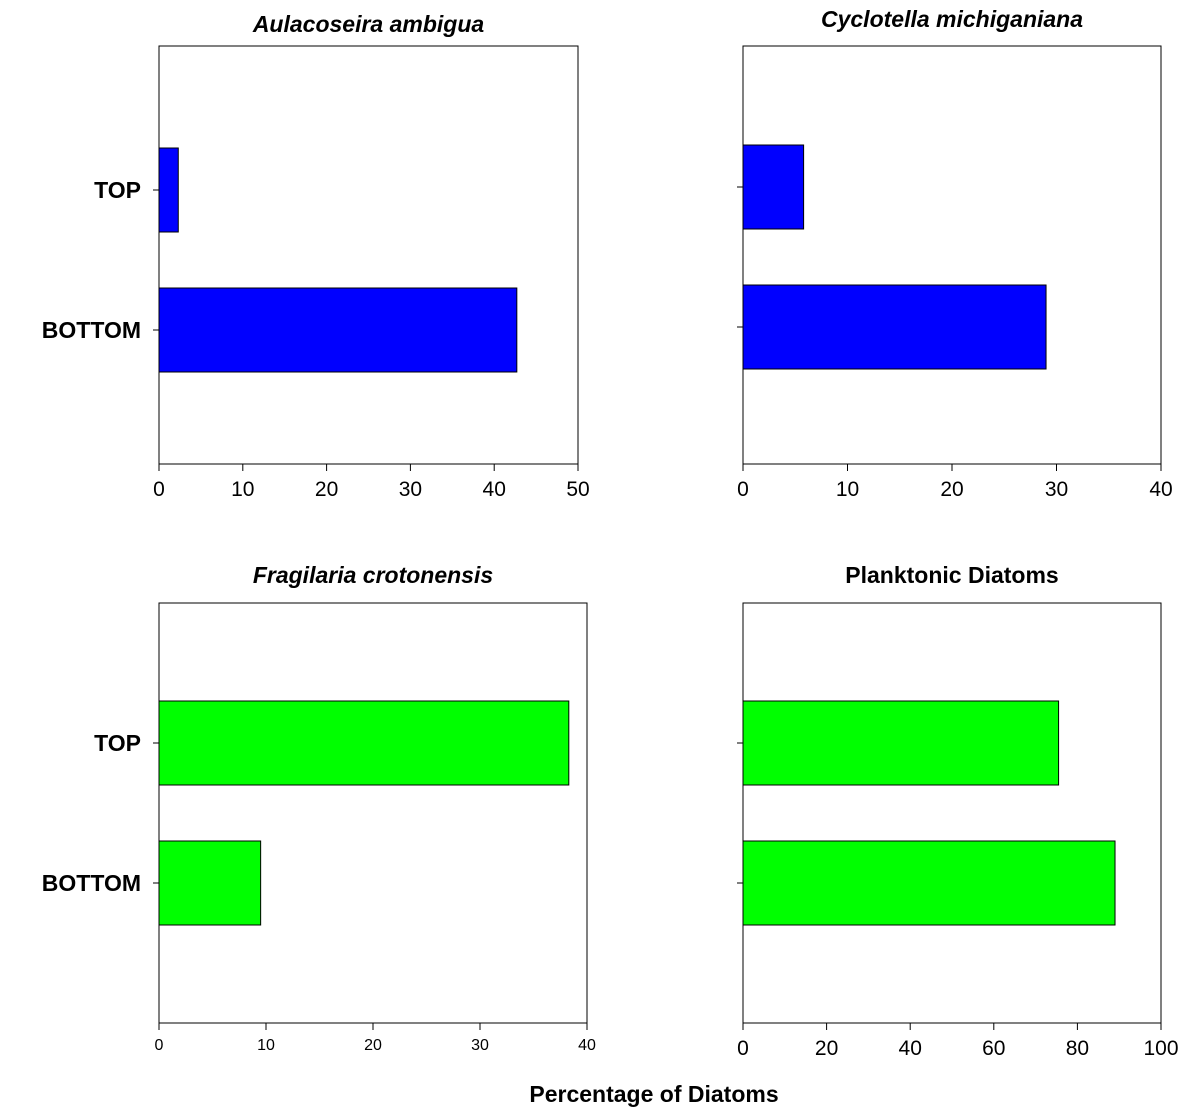 The image size is (1189, 1108). What do you see at coordinates (952, 19) in the screenshot?
I see `chart-title: Cyclotella michiganiana` at bounding box center [952, 19].